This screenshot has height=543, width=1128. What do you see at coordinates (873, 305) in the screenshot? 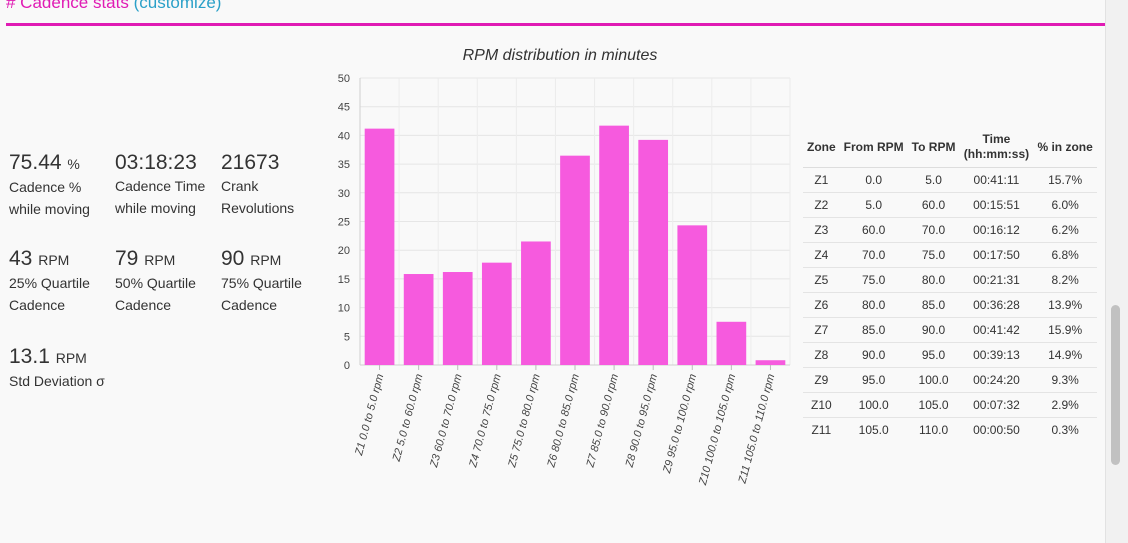
I see `table-cell: 80.0` at bounding box center [873, 305].